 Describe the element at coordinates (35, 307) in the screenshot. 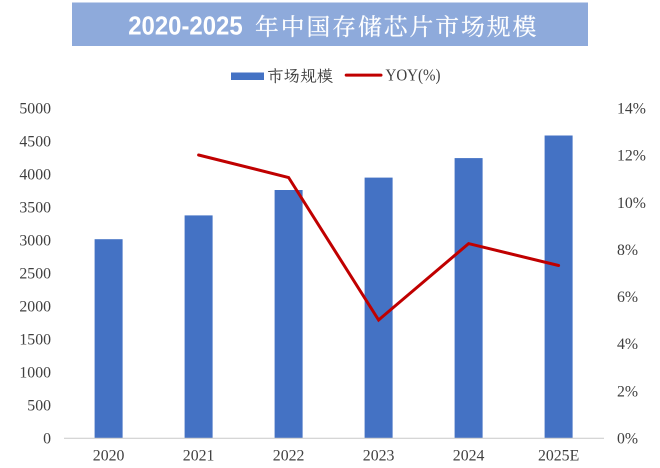

I see `svg-text: 2000` at that location.